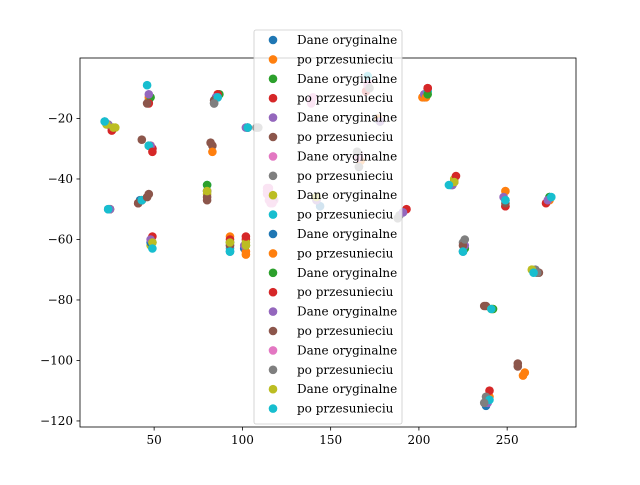 The height and width of the screenshot is (485, 640). Describe the element at coordinates (418, 440) in the screenshot. I see `x-tick-label: 200` at that location.